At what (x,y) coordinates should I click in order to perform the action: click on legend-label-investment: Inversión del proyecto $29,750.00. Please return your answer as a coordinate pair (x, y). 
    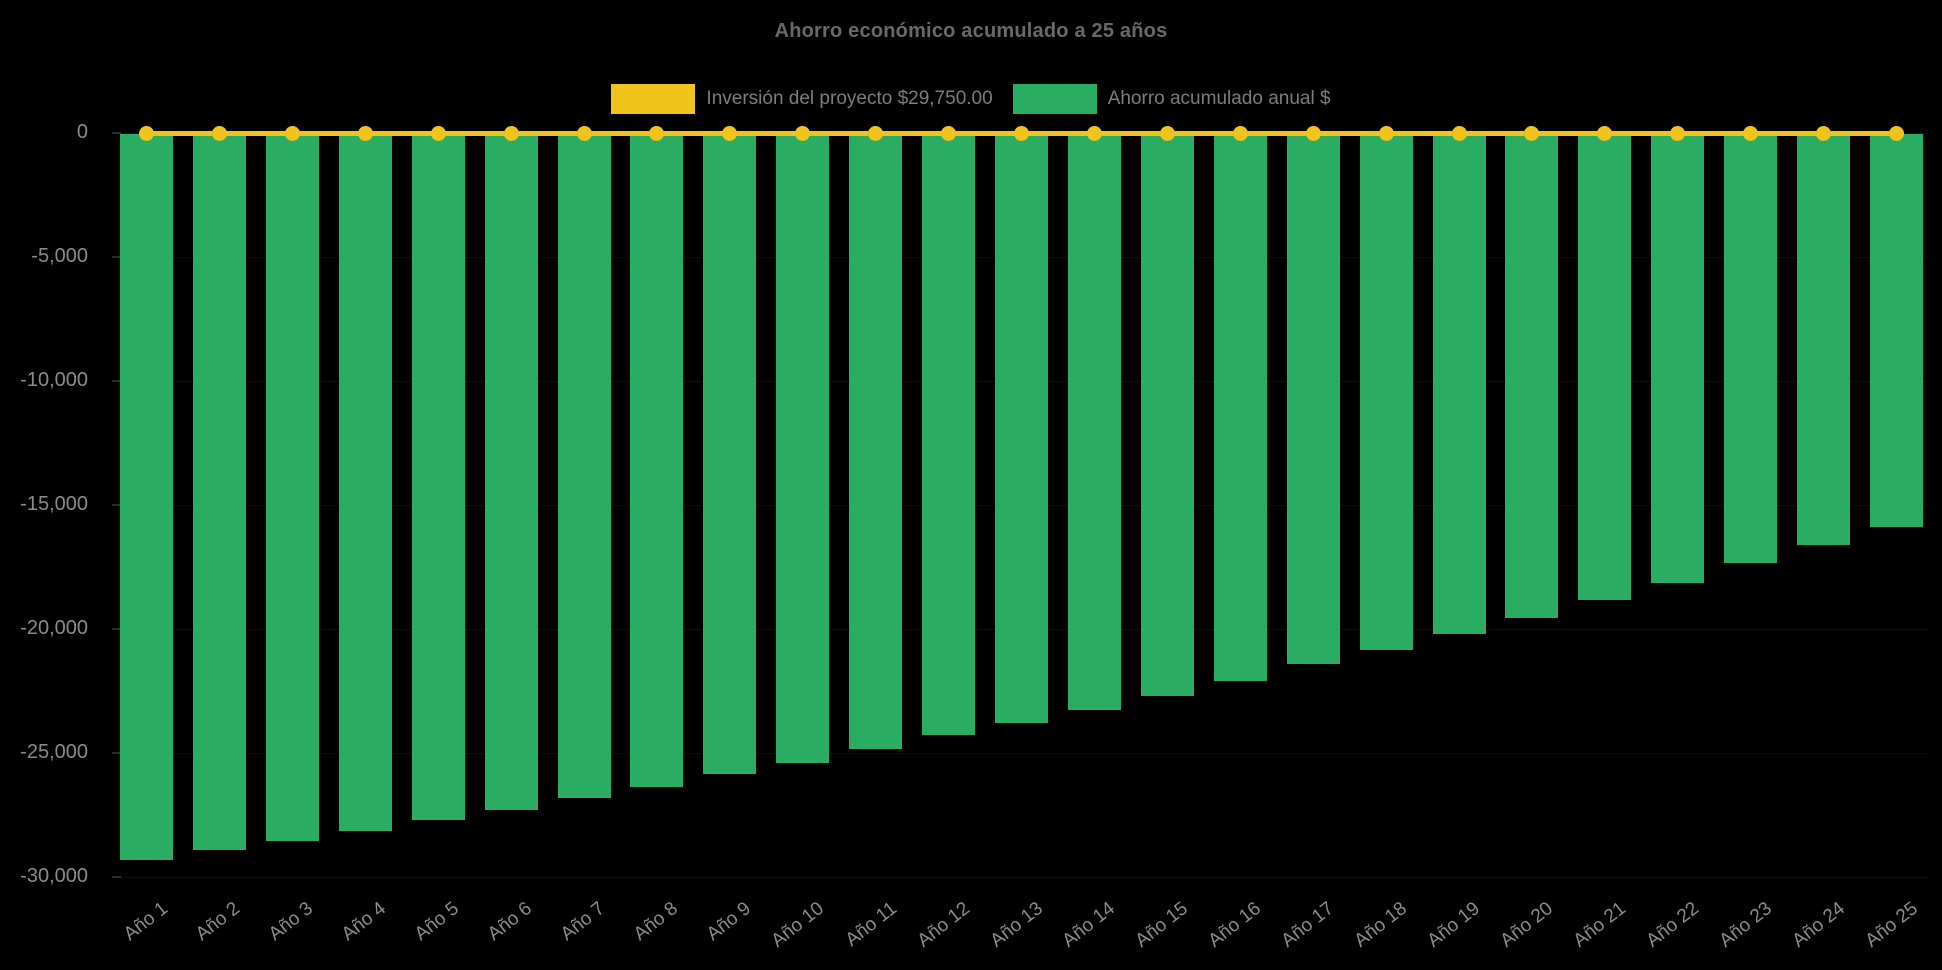
    Looking at the image, I should click on (849, 98).